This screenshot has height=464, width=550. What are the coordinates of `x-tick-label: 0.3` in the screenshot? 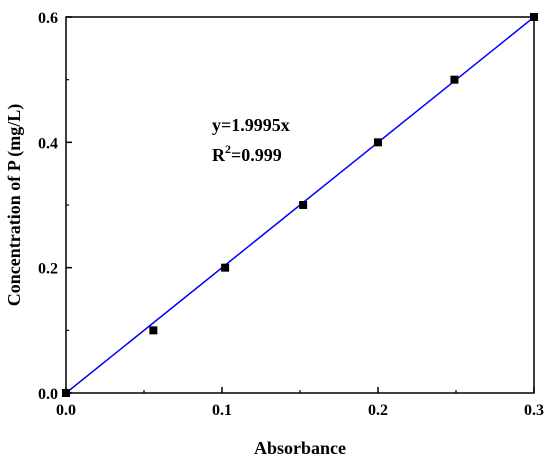 It's located at (534, 410).